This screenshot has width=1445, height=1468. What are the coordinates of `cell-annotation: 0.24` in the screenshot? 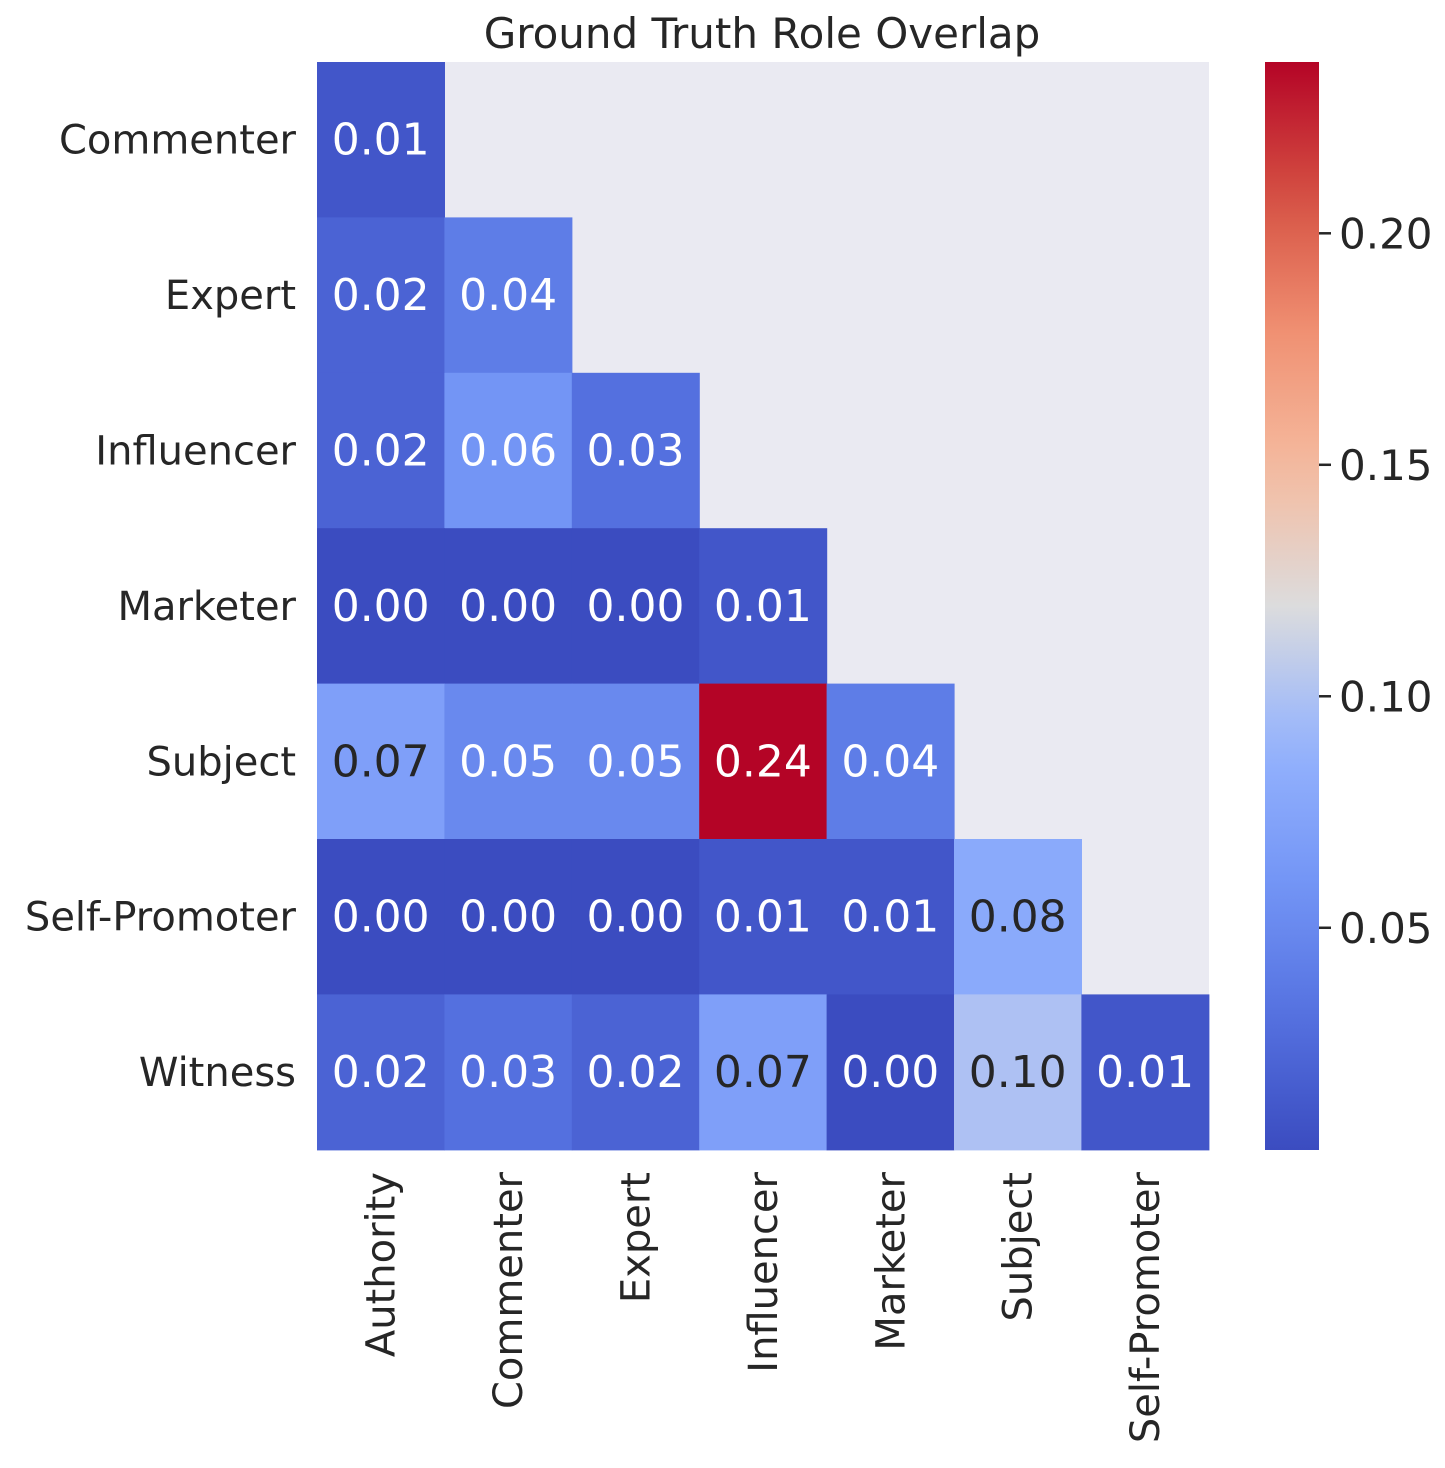 It's located at (763, 761).